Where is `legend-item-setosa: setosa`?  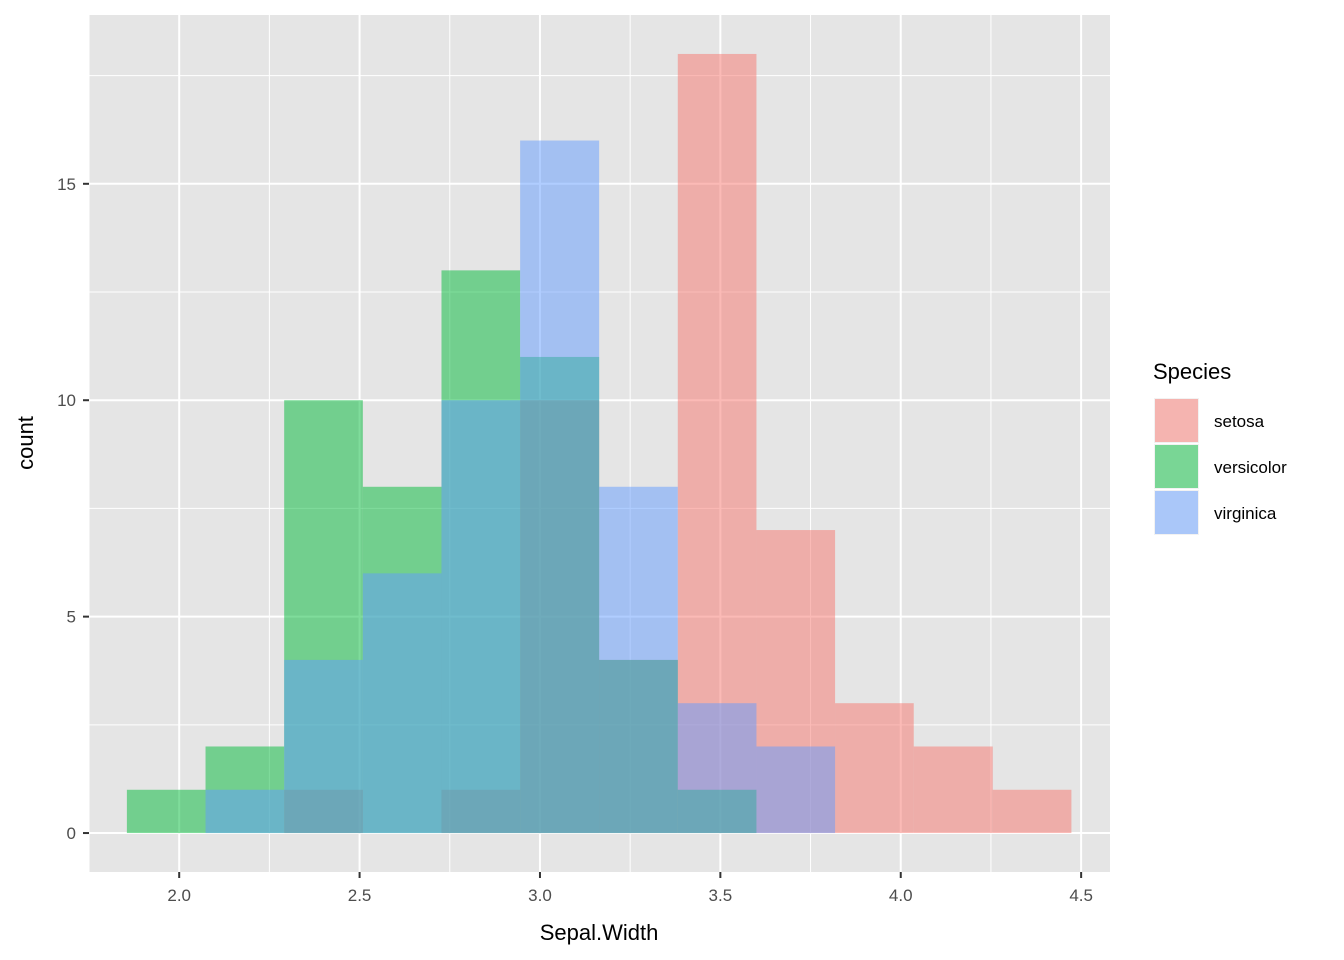 legend-item-setosa: setosa is located at coordinates (1209, 420).